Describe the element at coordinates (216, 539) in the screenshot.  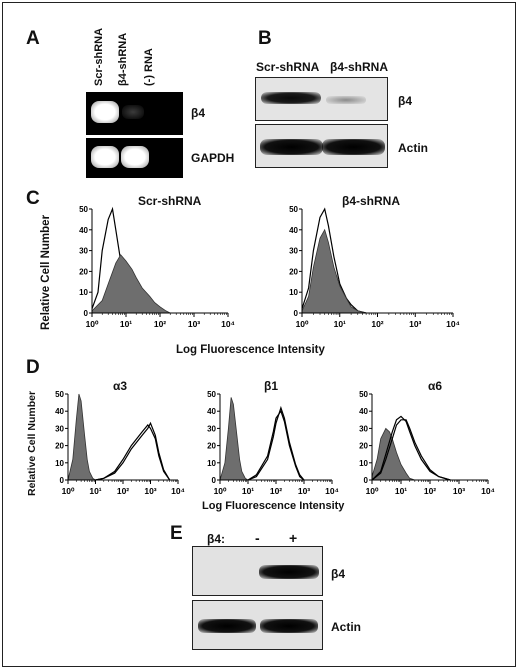
I see `panel-e-condition-label: β4:` at that location.